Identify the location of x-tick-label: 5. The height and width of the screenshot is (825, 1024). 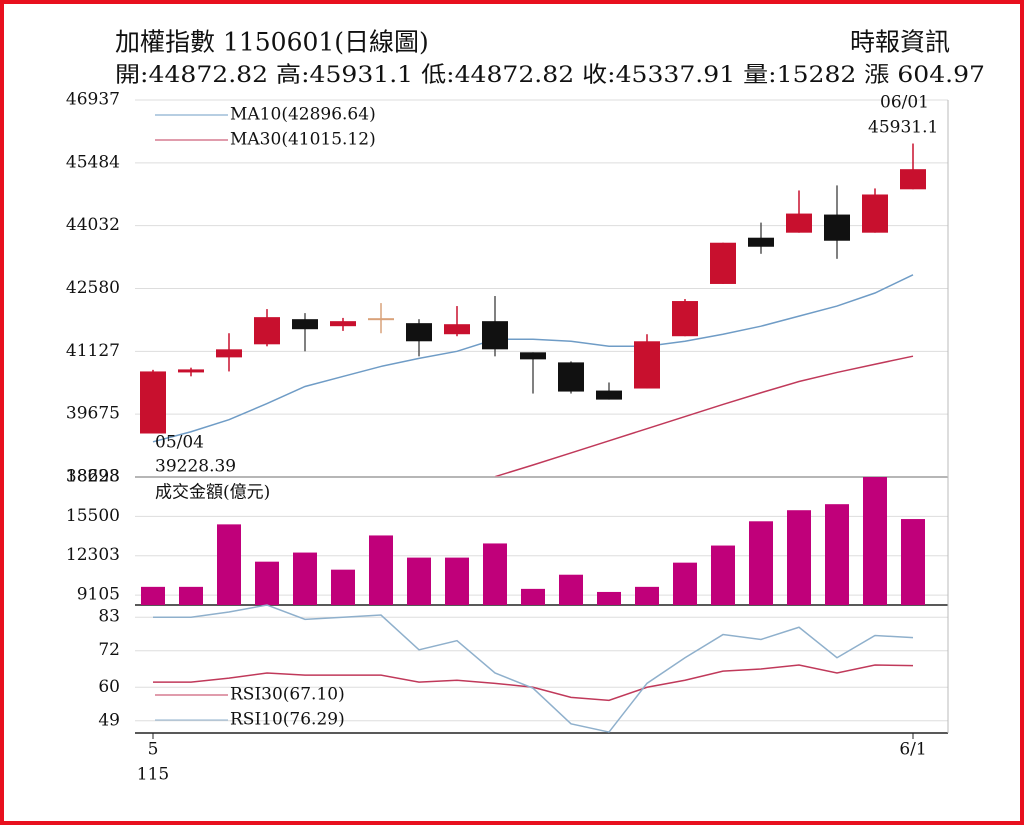
(153, 750).